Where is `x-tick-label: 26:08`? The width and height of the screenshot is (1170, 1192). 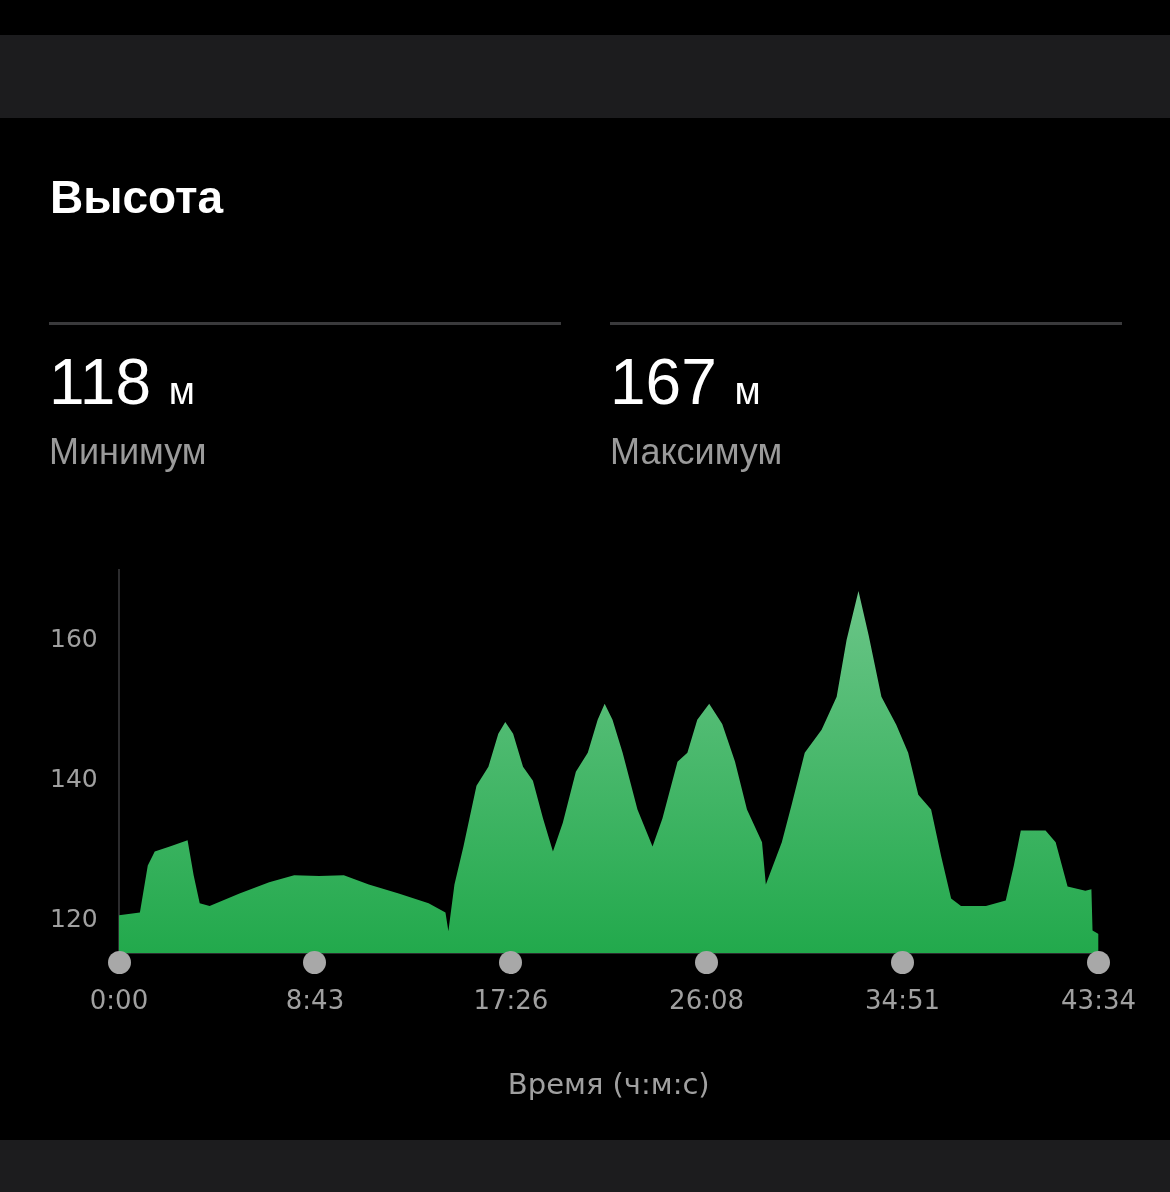
x-tick-label: 26:08 is located at coordinates (707, 1000).